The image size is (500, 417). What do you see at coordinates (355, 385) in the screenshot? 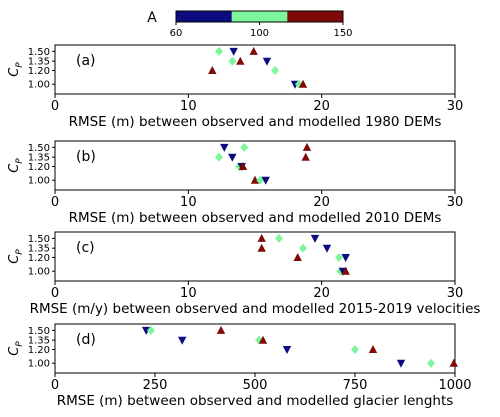
I see `x-tick-label: 750` at bounding box center [355, 385].